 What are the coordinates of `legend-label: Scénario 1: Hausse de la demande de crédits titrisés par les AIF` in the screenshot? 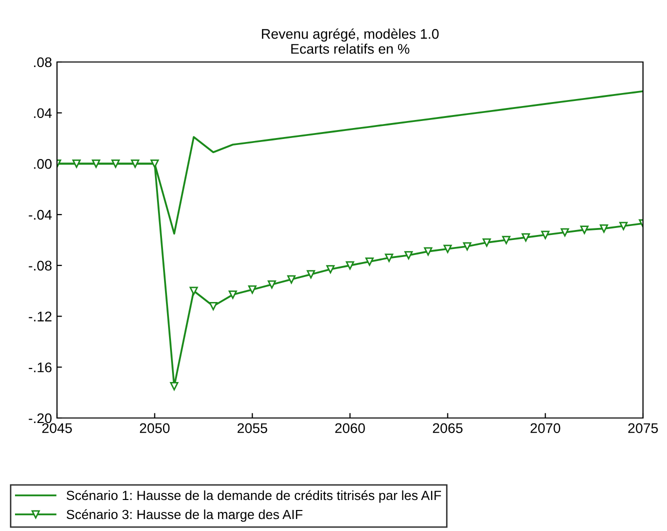 It's located at (254, 496).